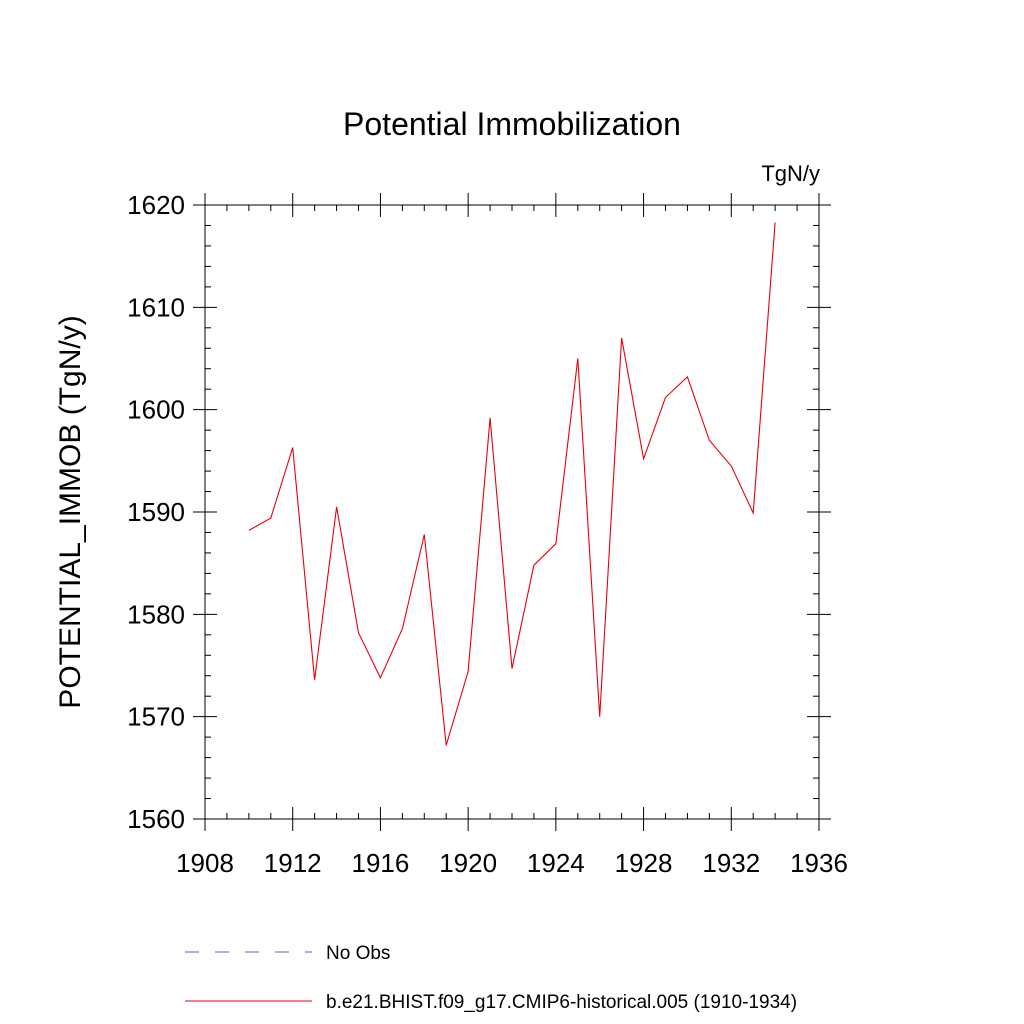 This screenshot has width=1024, height=1024. I want to click on chart-title: Potential Immobilization, so click(512, 124).